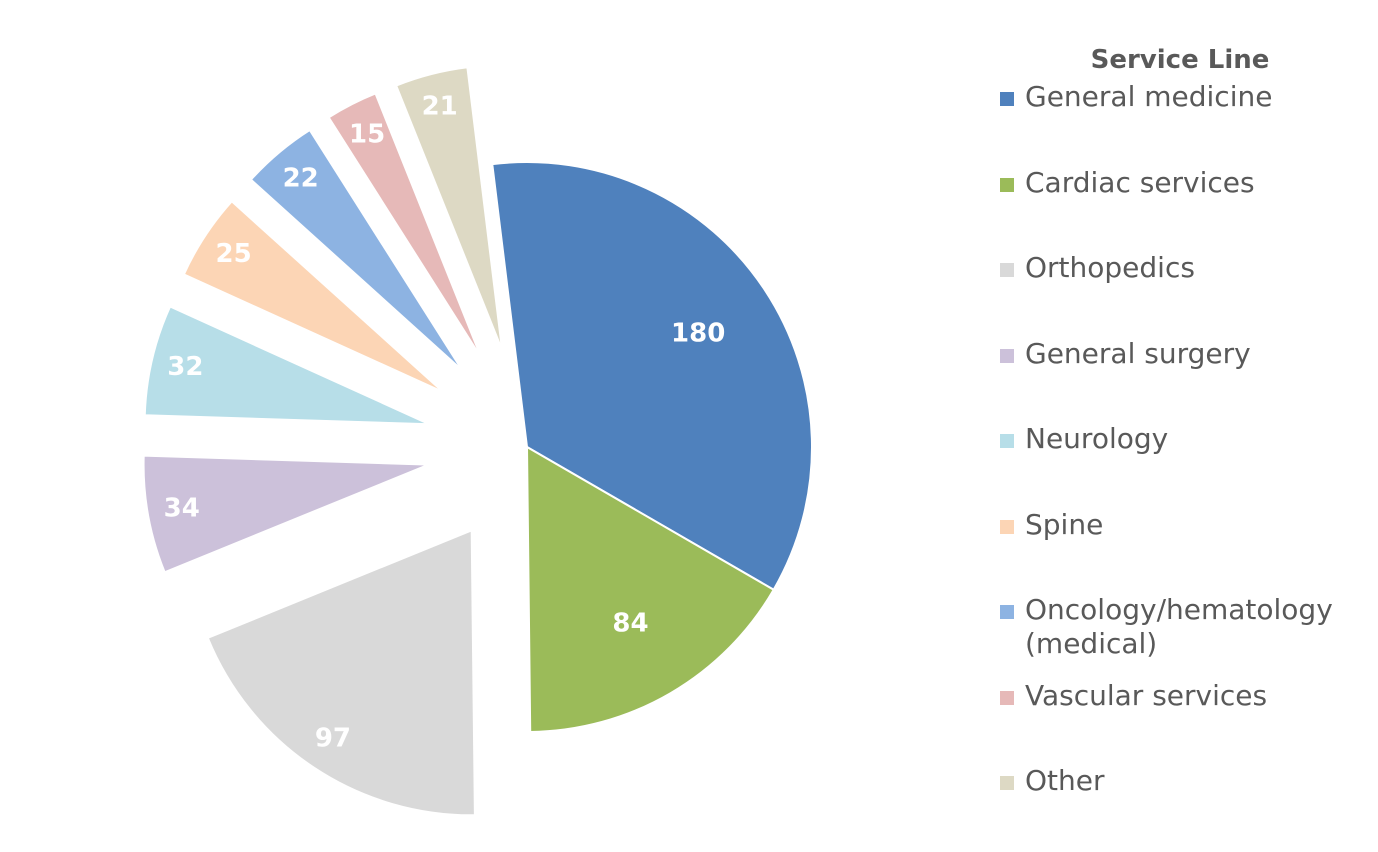 The height and width of the screenshot is (852, 1378). Describe the element at coordinates (367, 134) in the screenshot. I see `slice-label: 15` at that location.